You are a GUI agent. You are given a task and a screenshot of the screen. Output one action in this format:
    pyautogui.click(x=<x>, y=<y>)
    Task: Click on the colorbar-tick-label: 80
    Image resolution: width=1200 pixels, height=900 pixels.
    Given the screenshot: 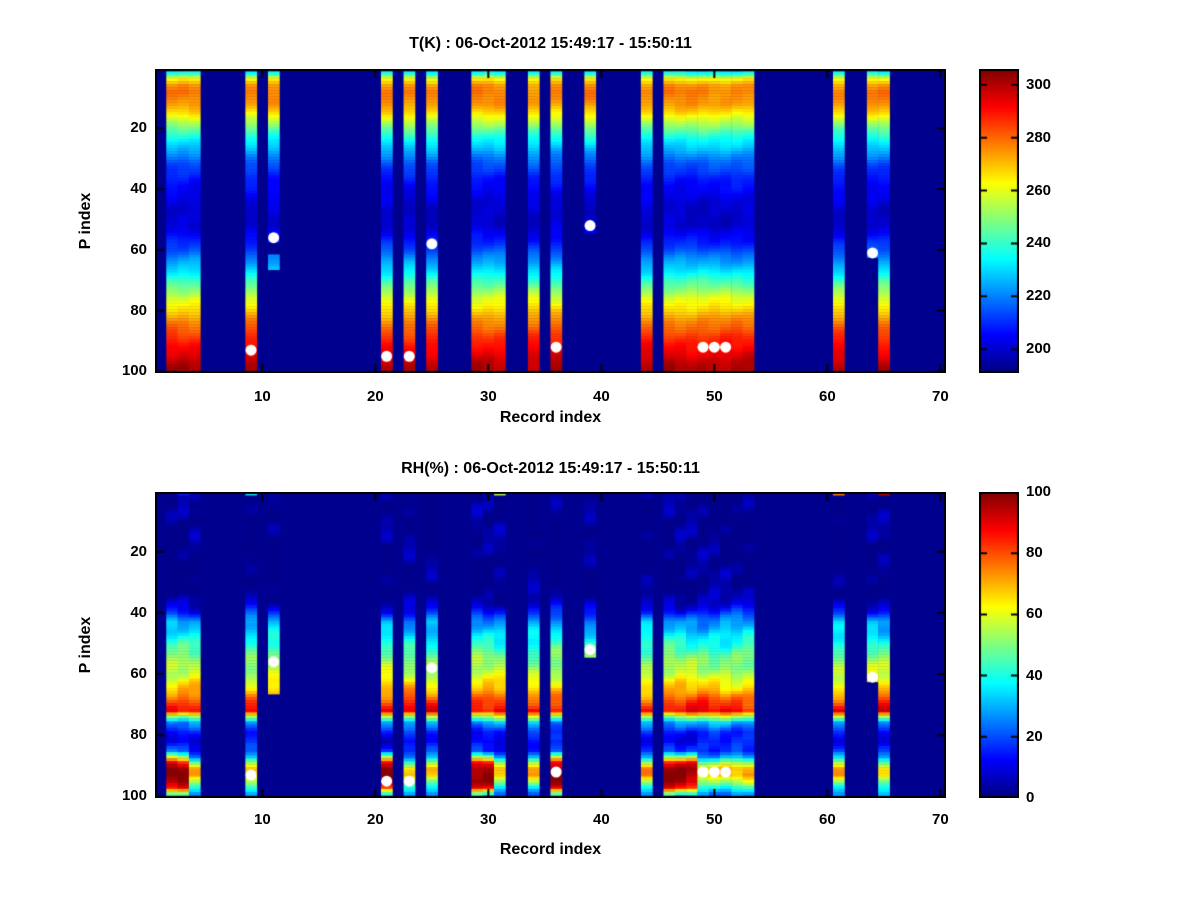 What is the action you would take?
    pyautogui.click(x=1034, y=553)
    